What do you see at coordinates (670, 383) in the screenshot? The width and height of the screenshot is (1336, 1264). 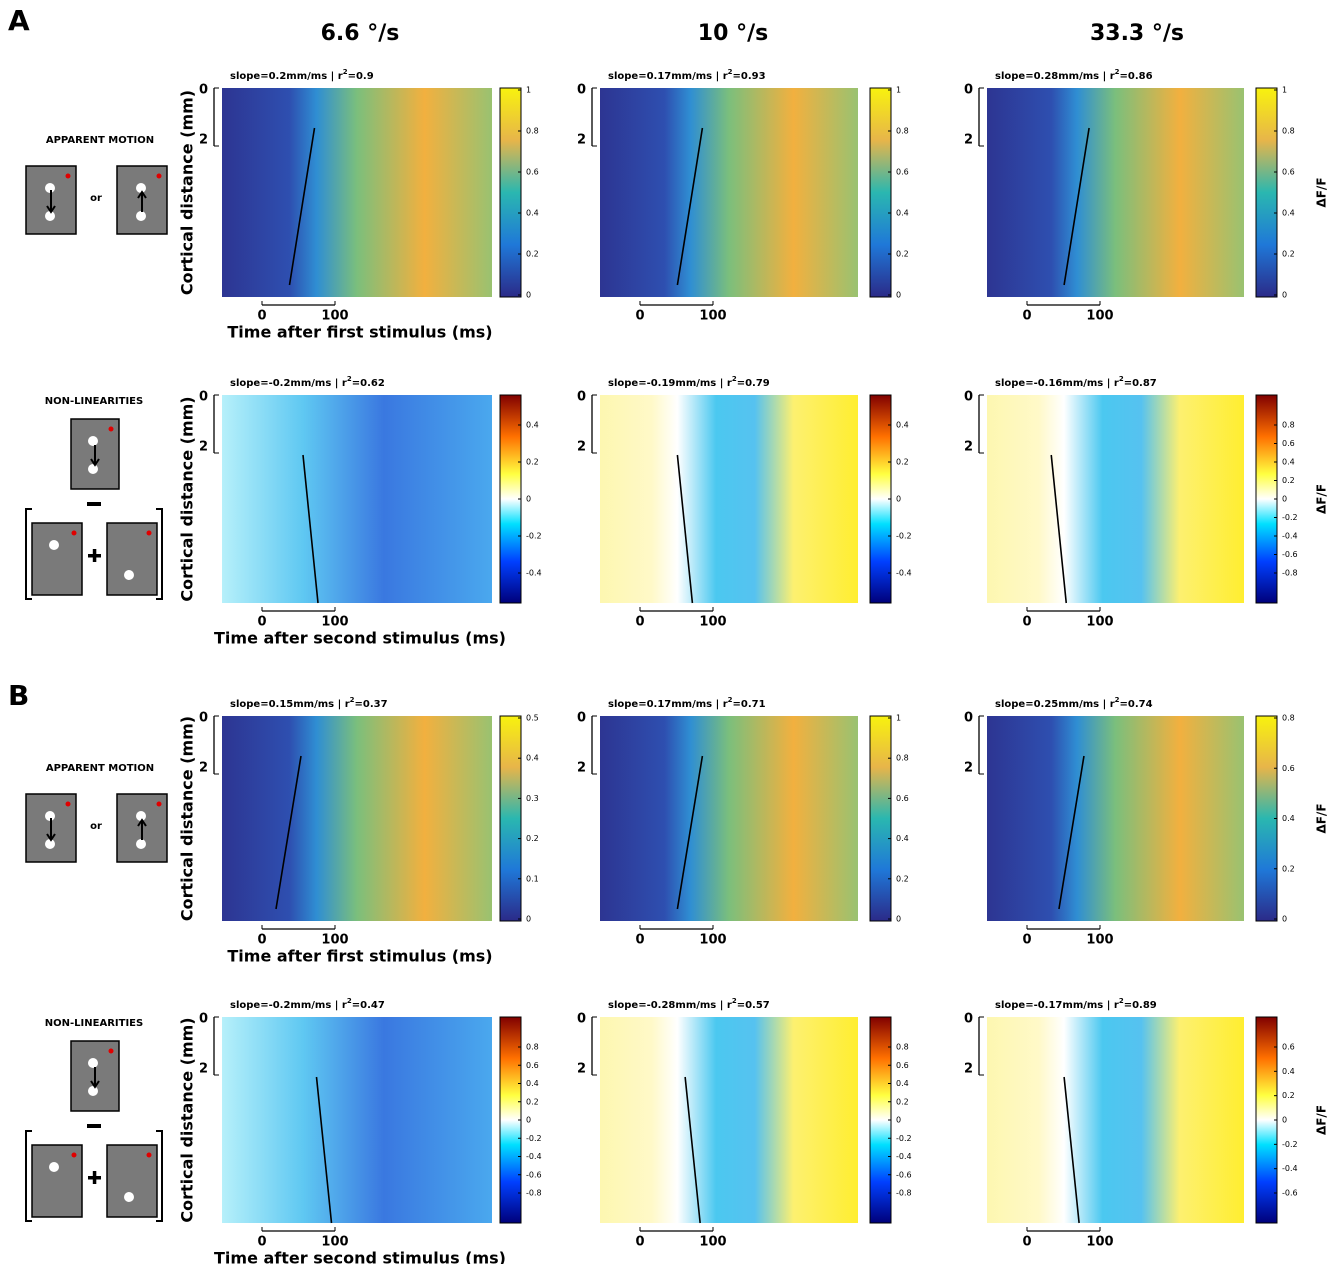 I see `stats-main: slope=-0.19mm/ms | r` at bounding box center [670, 383].